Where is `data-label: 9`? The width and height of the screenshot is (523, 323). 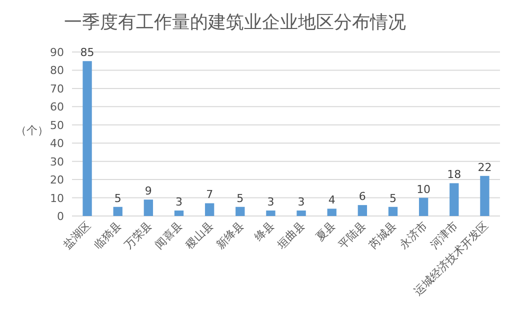 data-label: 9 is located at coordinates (148, 191).